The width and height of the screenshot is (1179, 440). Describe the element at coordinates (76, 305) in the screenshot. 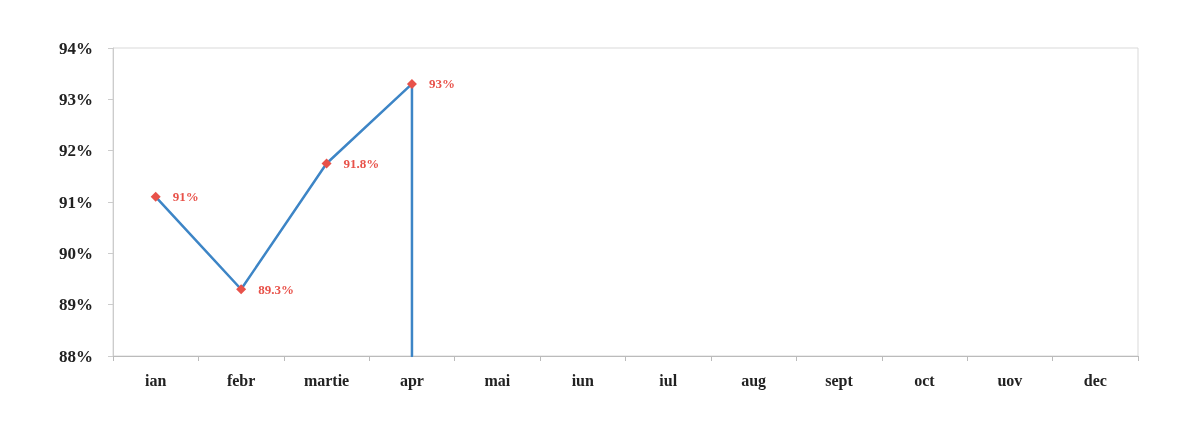

I see `y-tick-label: 89%` at that location.